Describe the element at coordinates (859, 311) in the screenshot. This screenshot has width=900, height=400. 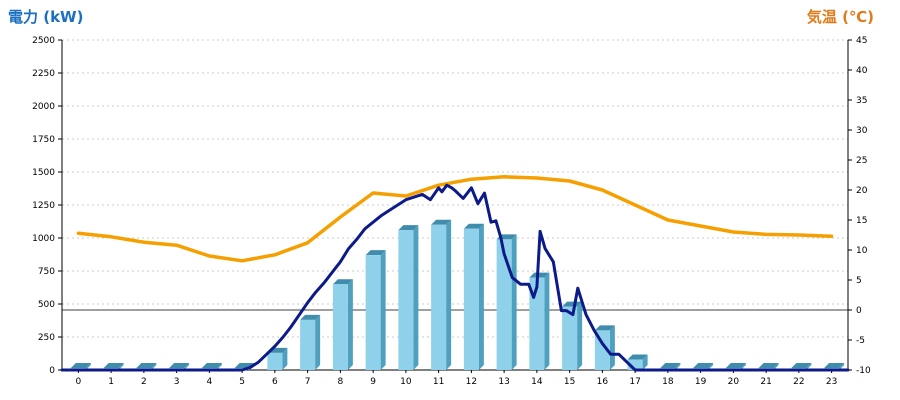
I see `right-axis-tick-label: 0` at that location.